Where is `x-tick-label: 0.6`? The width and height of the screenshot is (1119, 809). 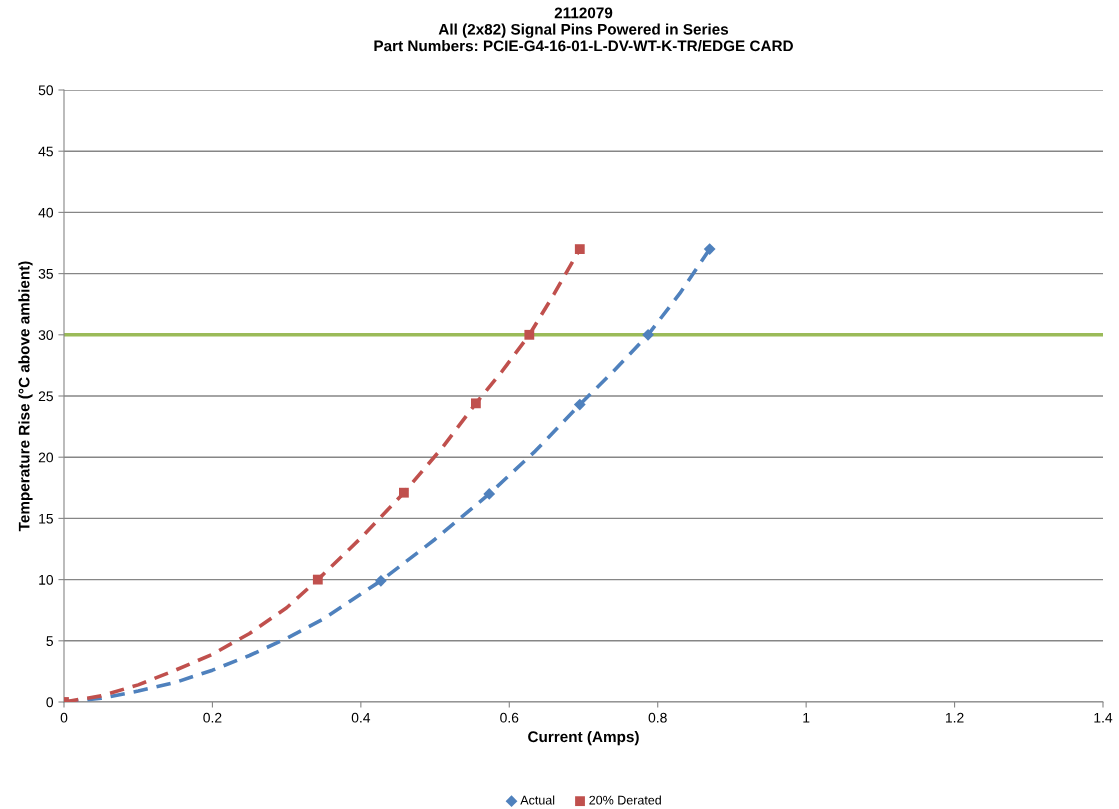
x-tick-label: 0.6 is located at coordinates (509, 717).